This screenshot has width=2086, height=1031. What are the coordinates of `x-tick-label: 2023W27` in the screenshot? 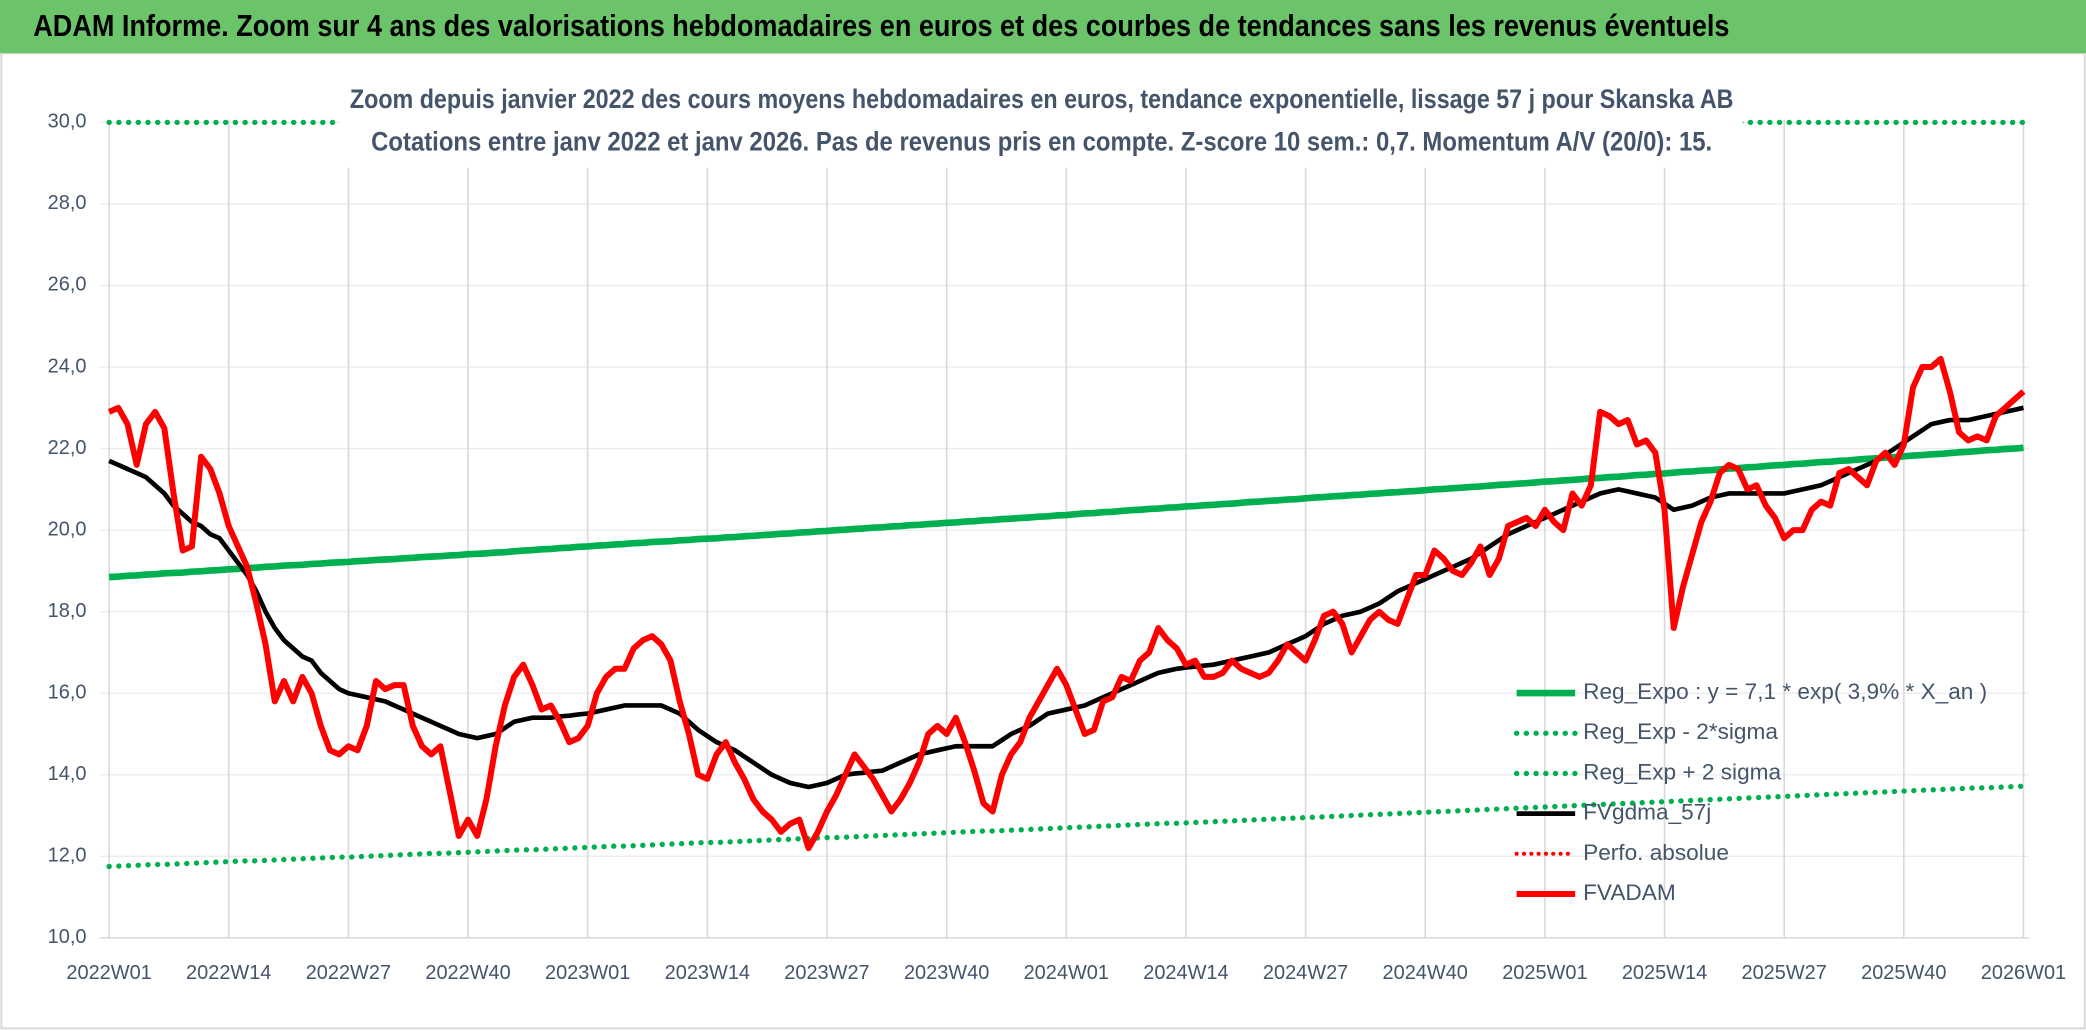 It's located at (826, 973).